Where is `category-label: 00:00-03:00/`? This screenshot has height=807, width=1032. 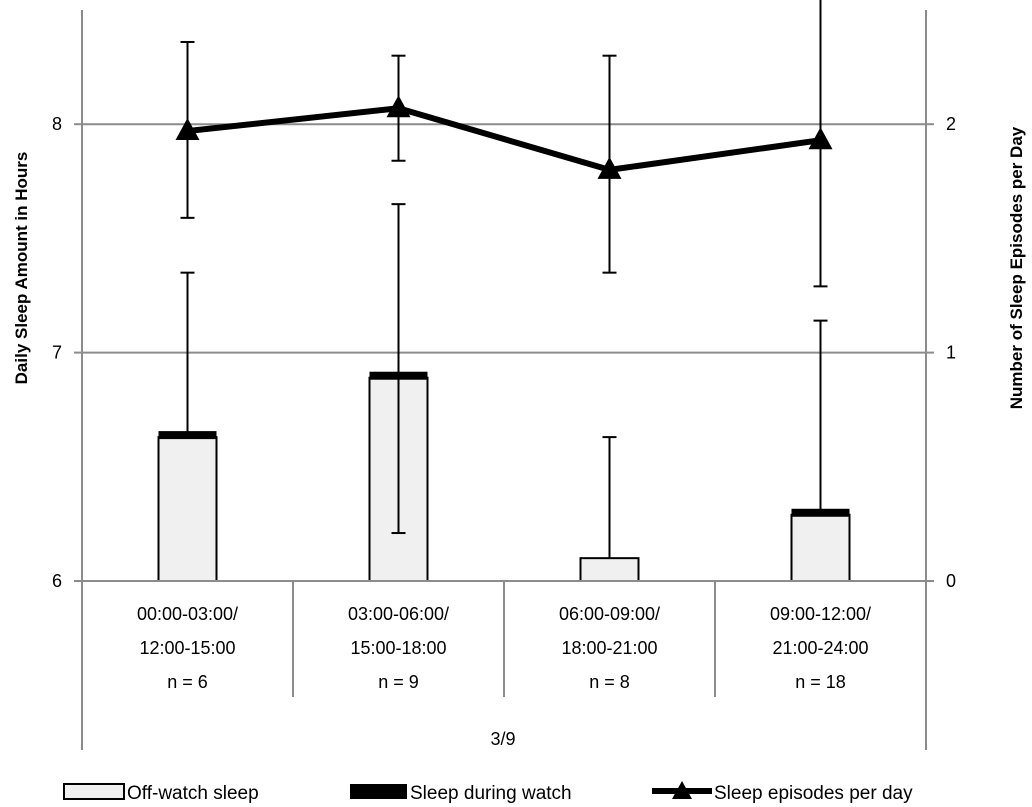 category-label: 00:00-03:00/ is located at coordinates (187, 614).